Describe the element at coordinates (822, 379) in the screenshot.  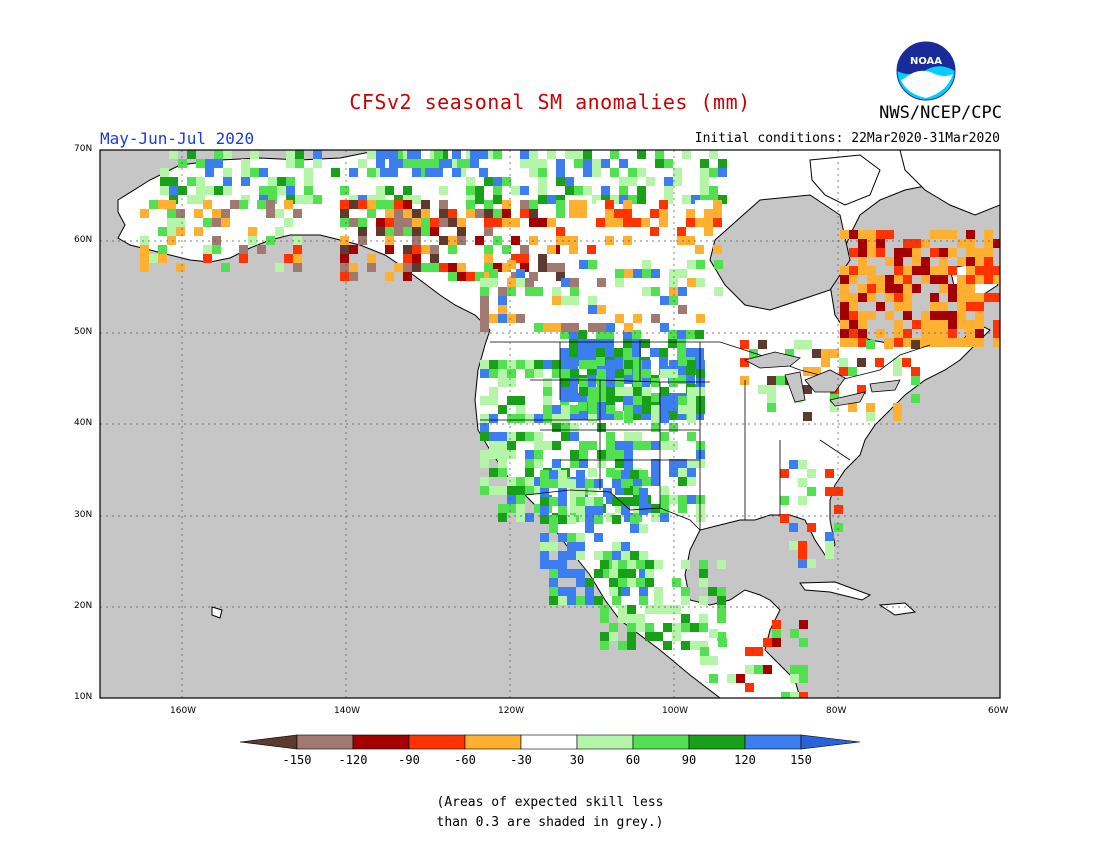
I see `great-lakes` at that location.